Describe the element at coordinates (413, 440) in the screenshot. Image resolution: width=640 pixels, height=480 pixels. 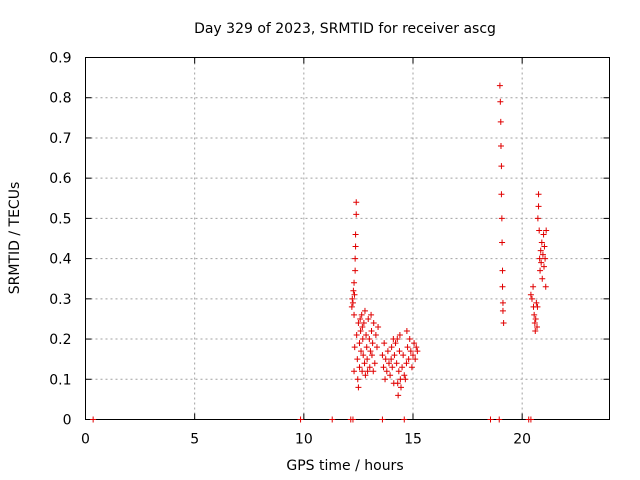
I see `x-tick-label: 15` at that location.